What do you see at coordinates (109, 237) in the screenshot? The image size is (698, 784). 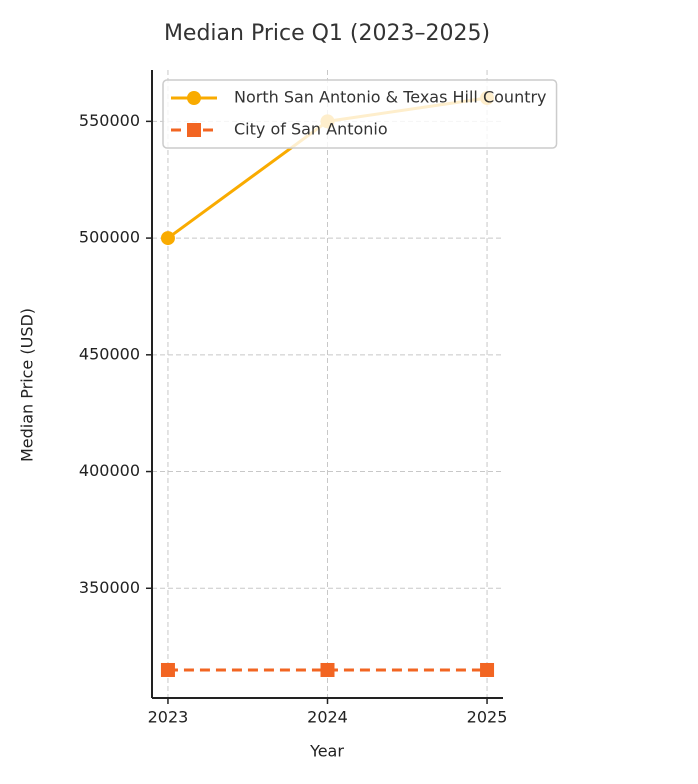 I see `y-tick-label: 500000` at bounding box center [109, 237].